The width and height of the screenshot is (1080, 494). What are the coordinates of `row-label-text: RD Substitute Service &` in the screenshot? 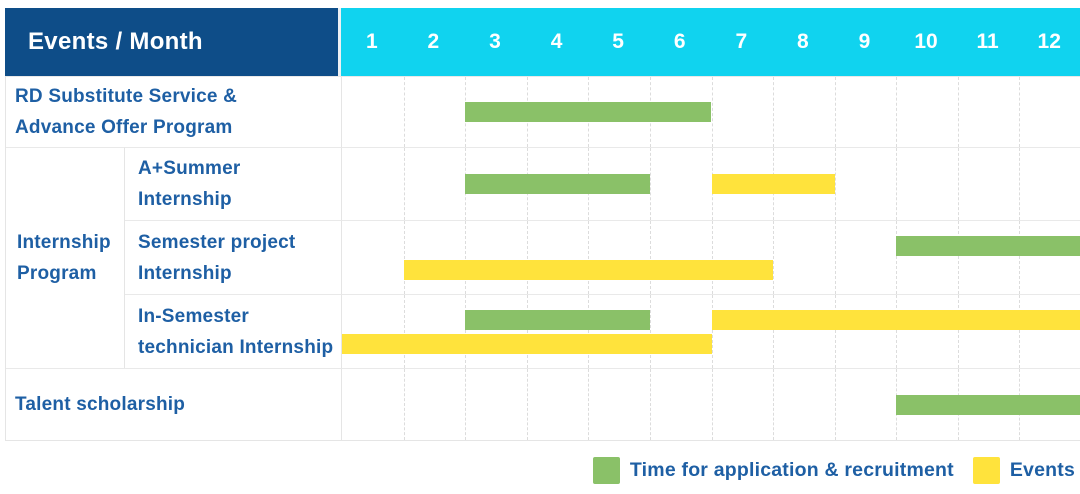 It's located at (126, 96).